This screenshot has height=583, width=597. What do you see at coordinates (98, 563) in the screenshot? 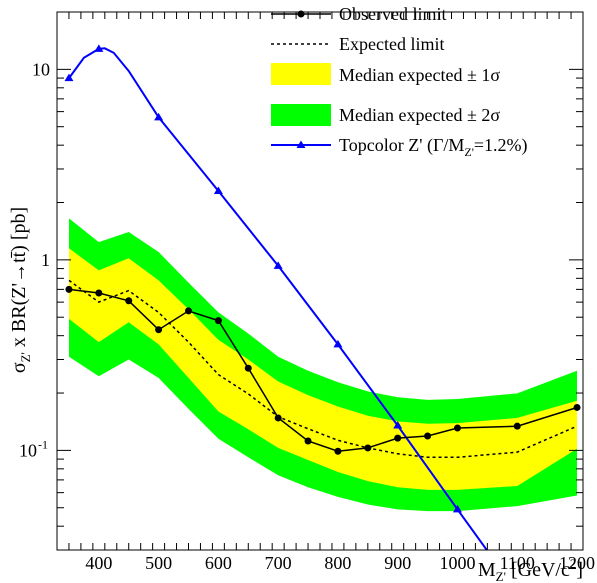
I see `x-tick-label: 400` at bounding box center [98, 563].